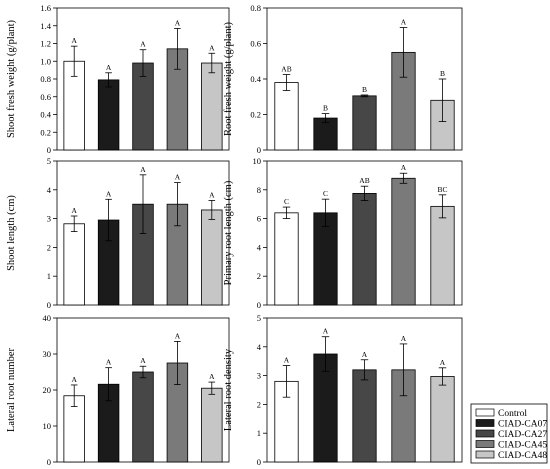  I want to click on y-axis-label: Shoot fresh weight (g/plant), so click(11, 78).